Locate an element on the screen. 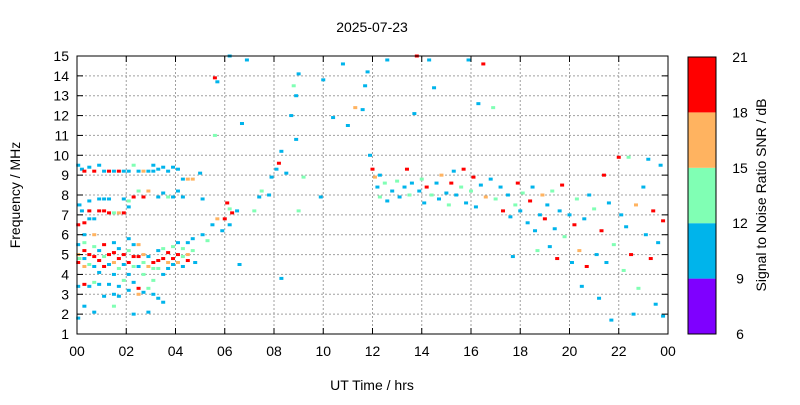 This screenshot has width=800, height=405. x-tick-label: 16 is located at coordinates (471, 351).